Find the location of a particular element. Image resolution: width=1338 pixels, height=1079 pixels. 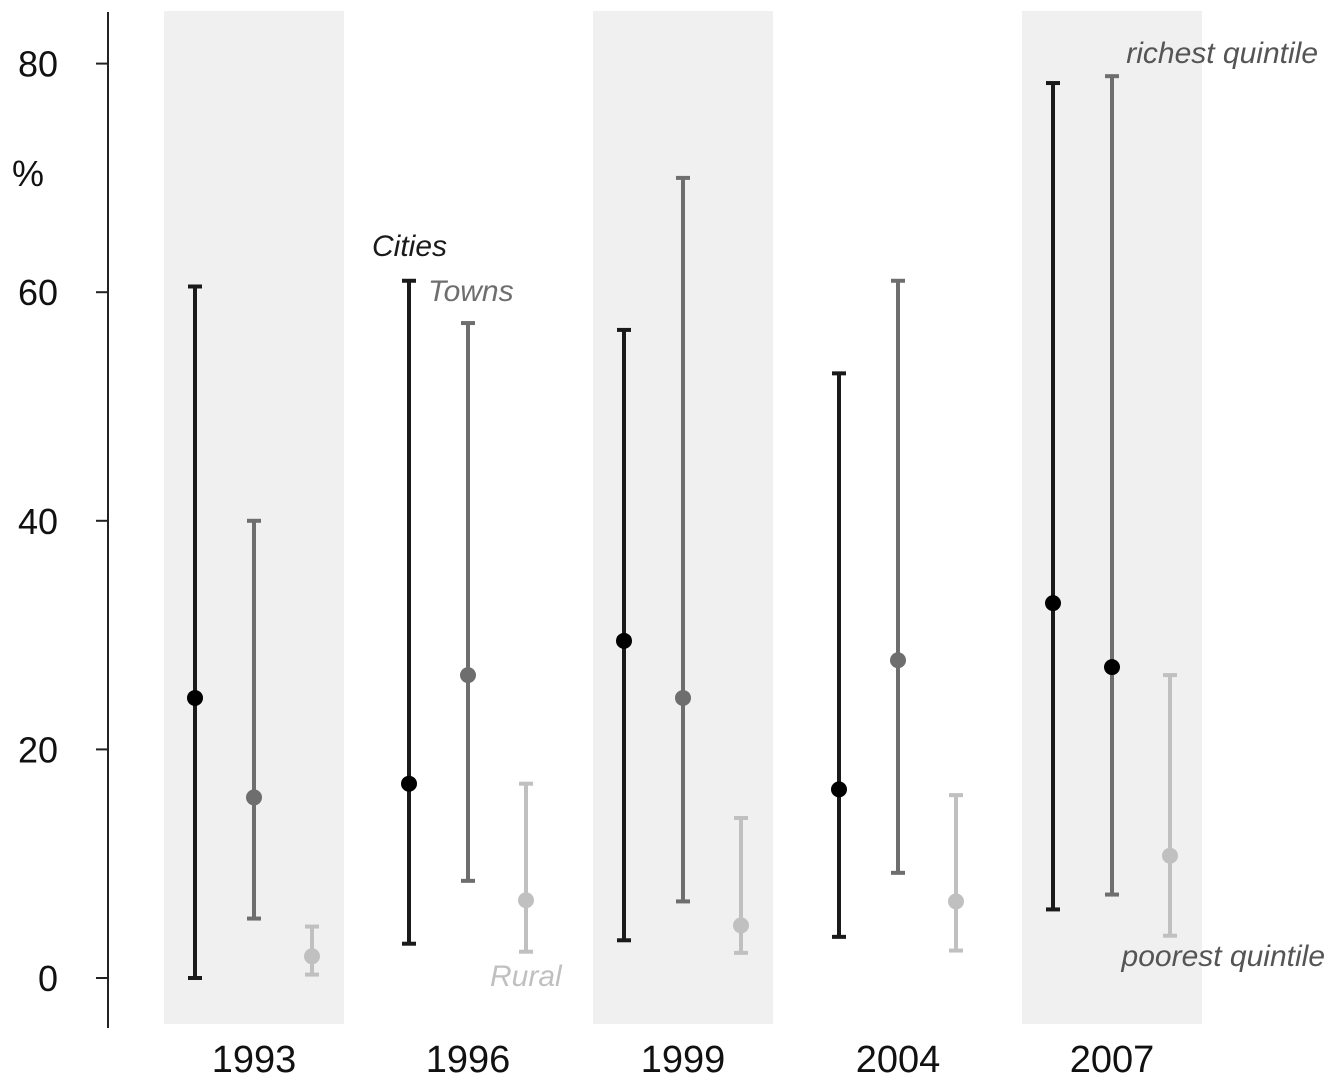

point-rural-1996 is located at coordinates (526, 900).